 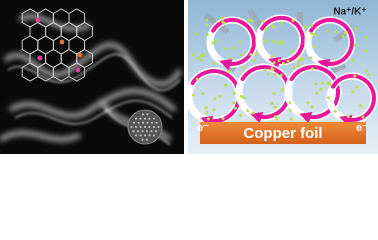 I want to click on electrode-label: Copper foil, so click(x=282, y=133).